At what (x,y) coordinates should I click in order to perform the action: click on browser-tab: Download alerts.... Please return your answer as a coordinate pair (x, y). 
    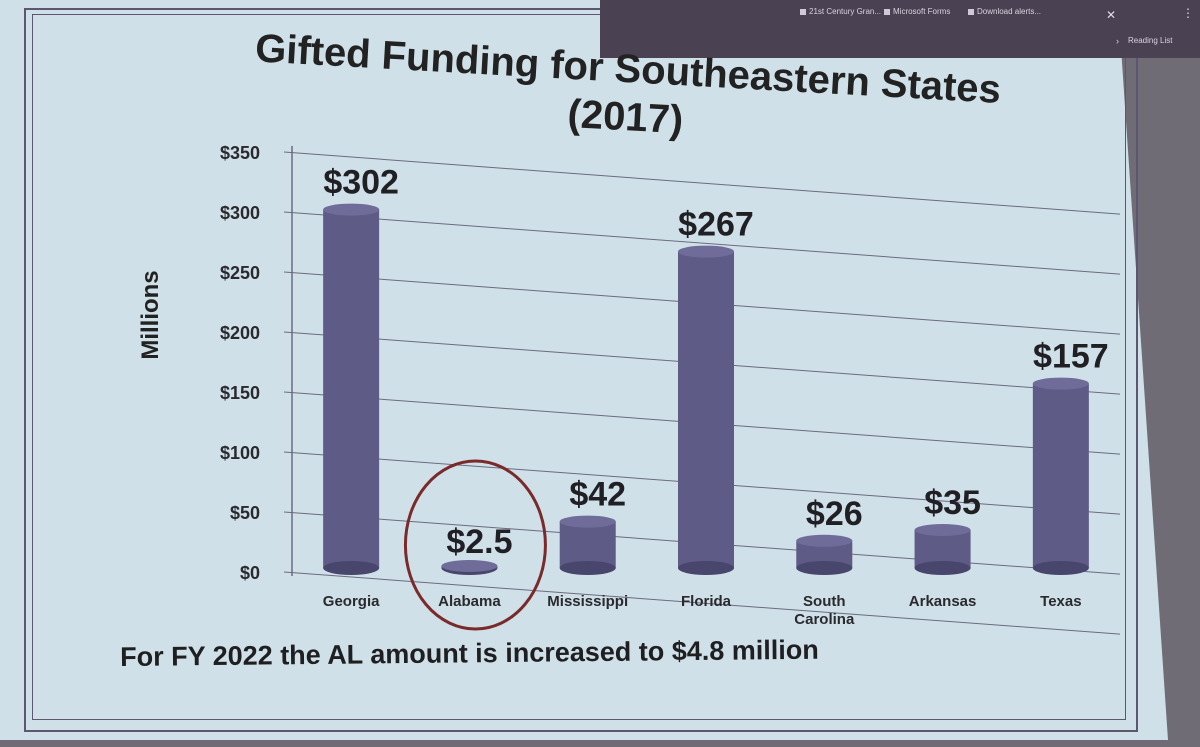
    Looking at the image, I should click on (1004, 12).